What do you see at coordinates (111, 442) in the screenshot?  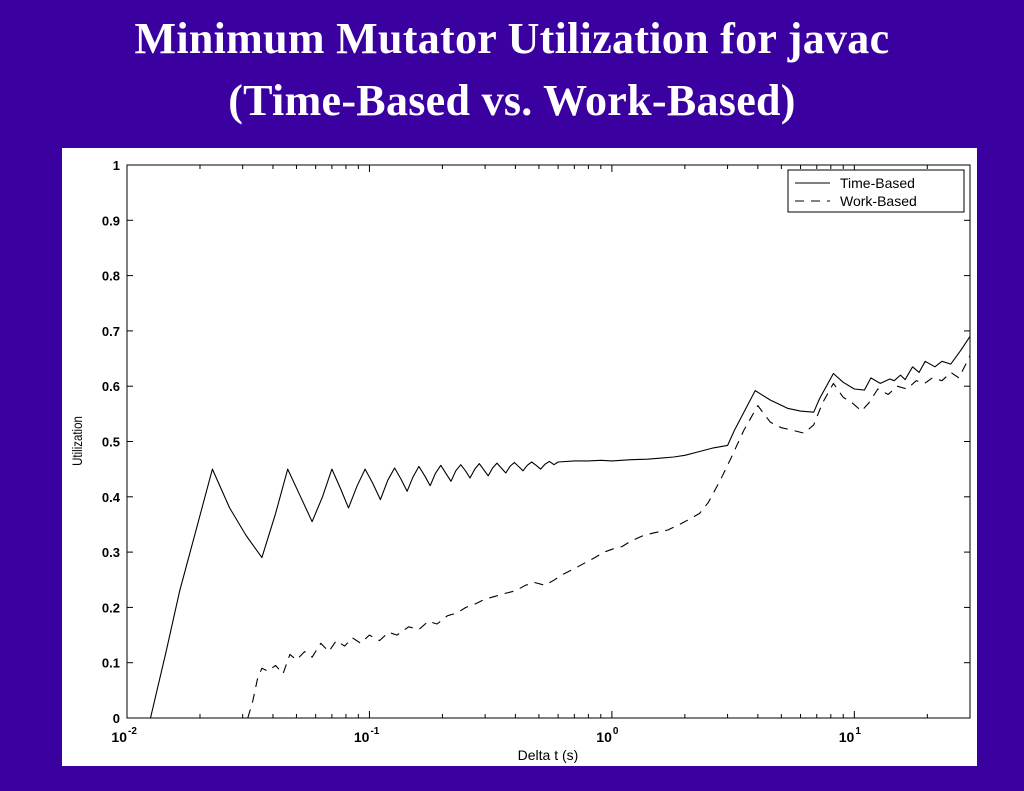 I see `y-tick-label: 0.5` at bounding box center [111, 442].